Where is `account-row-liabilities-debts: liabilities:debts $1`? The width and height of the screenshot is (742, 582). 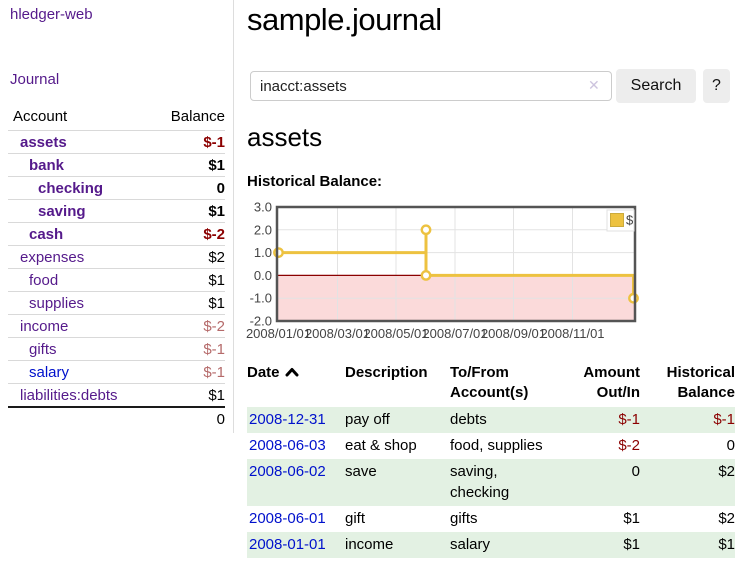
account-row-liabilities-debts: liabilities:debts $1 is located at coordinates (116, 394).